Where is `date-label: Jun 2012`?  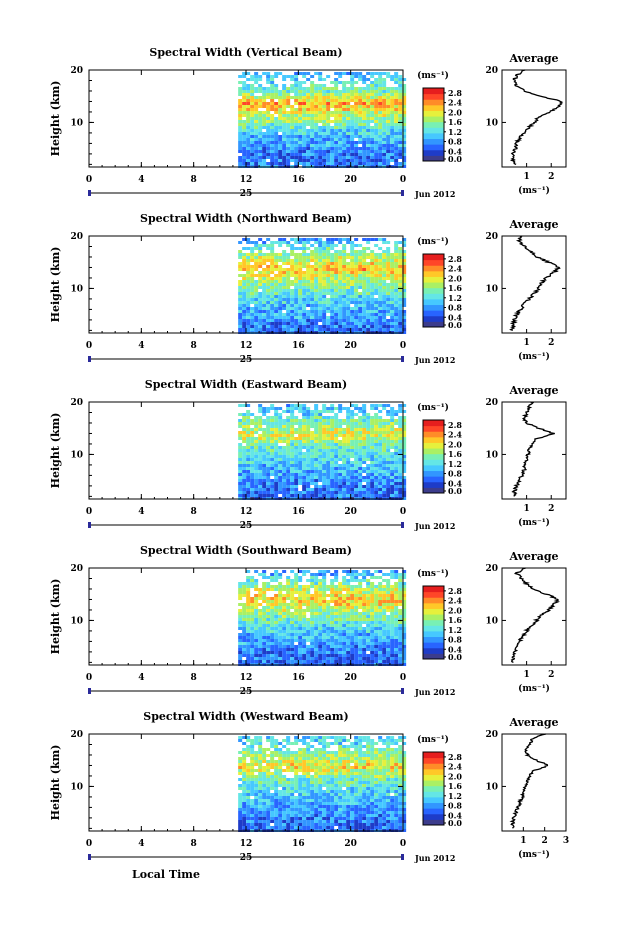
date-label: Jun 2012 is located at coordinates (434, 526).